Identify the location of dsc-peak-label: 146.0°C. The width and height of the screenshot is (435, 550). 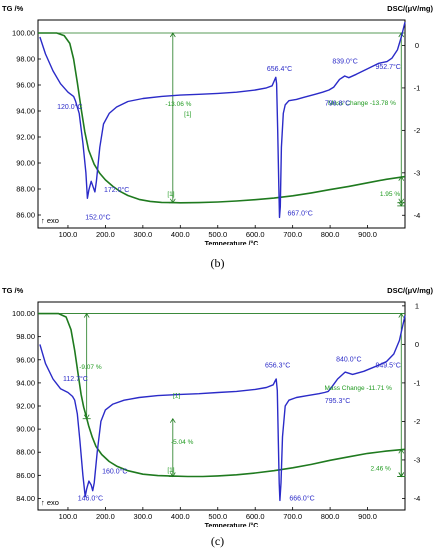
(90, 498).